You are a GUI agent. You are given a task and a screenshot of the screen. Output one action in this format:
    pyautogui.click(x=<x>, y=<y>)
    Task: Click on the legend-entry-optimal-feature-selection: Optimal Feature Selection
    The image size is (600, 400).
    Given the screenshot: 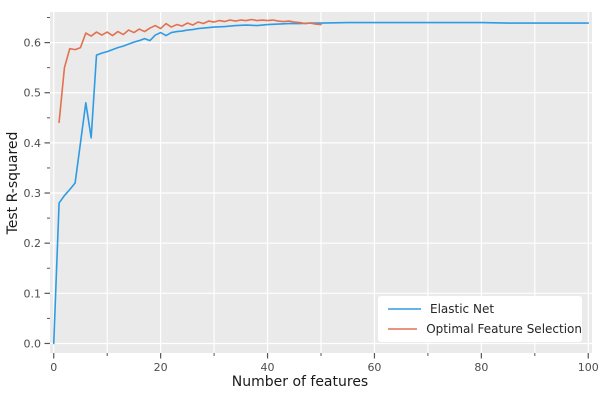 What is the action you would take?
    pyautogui.click(x=480, y=329)
    